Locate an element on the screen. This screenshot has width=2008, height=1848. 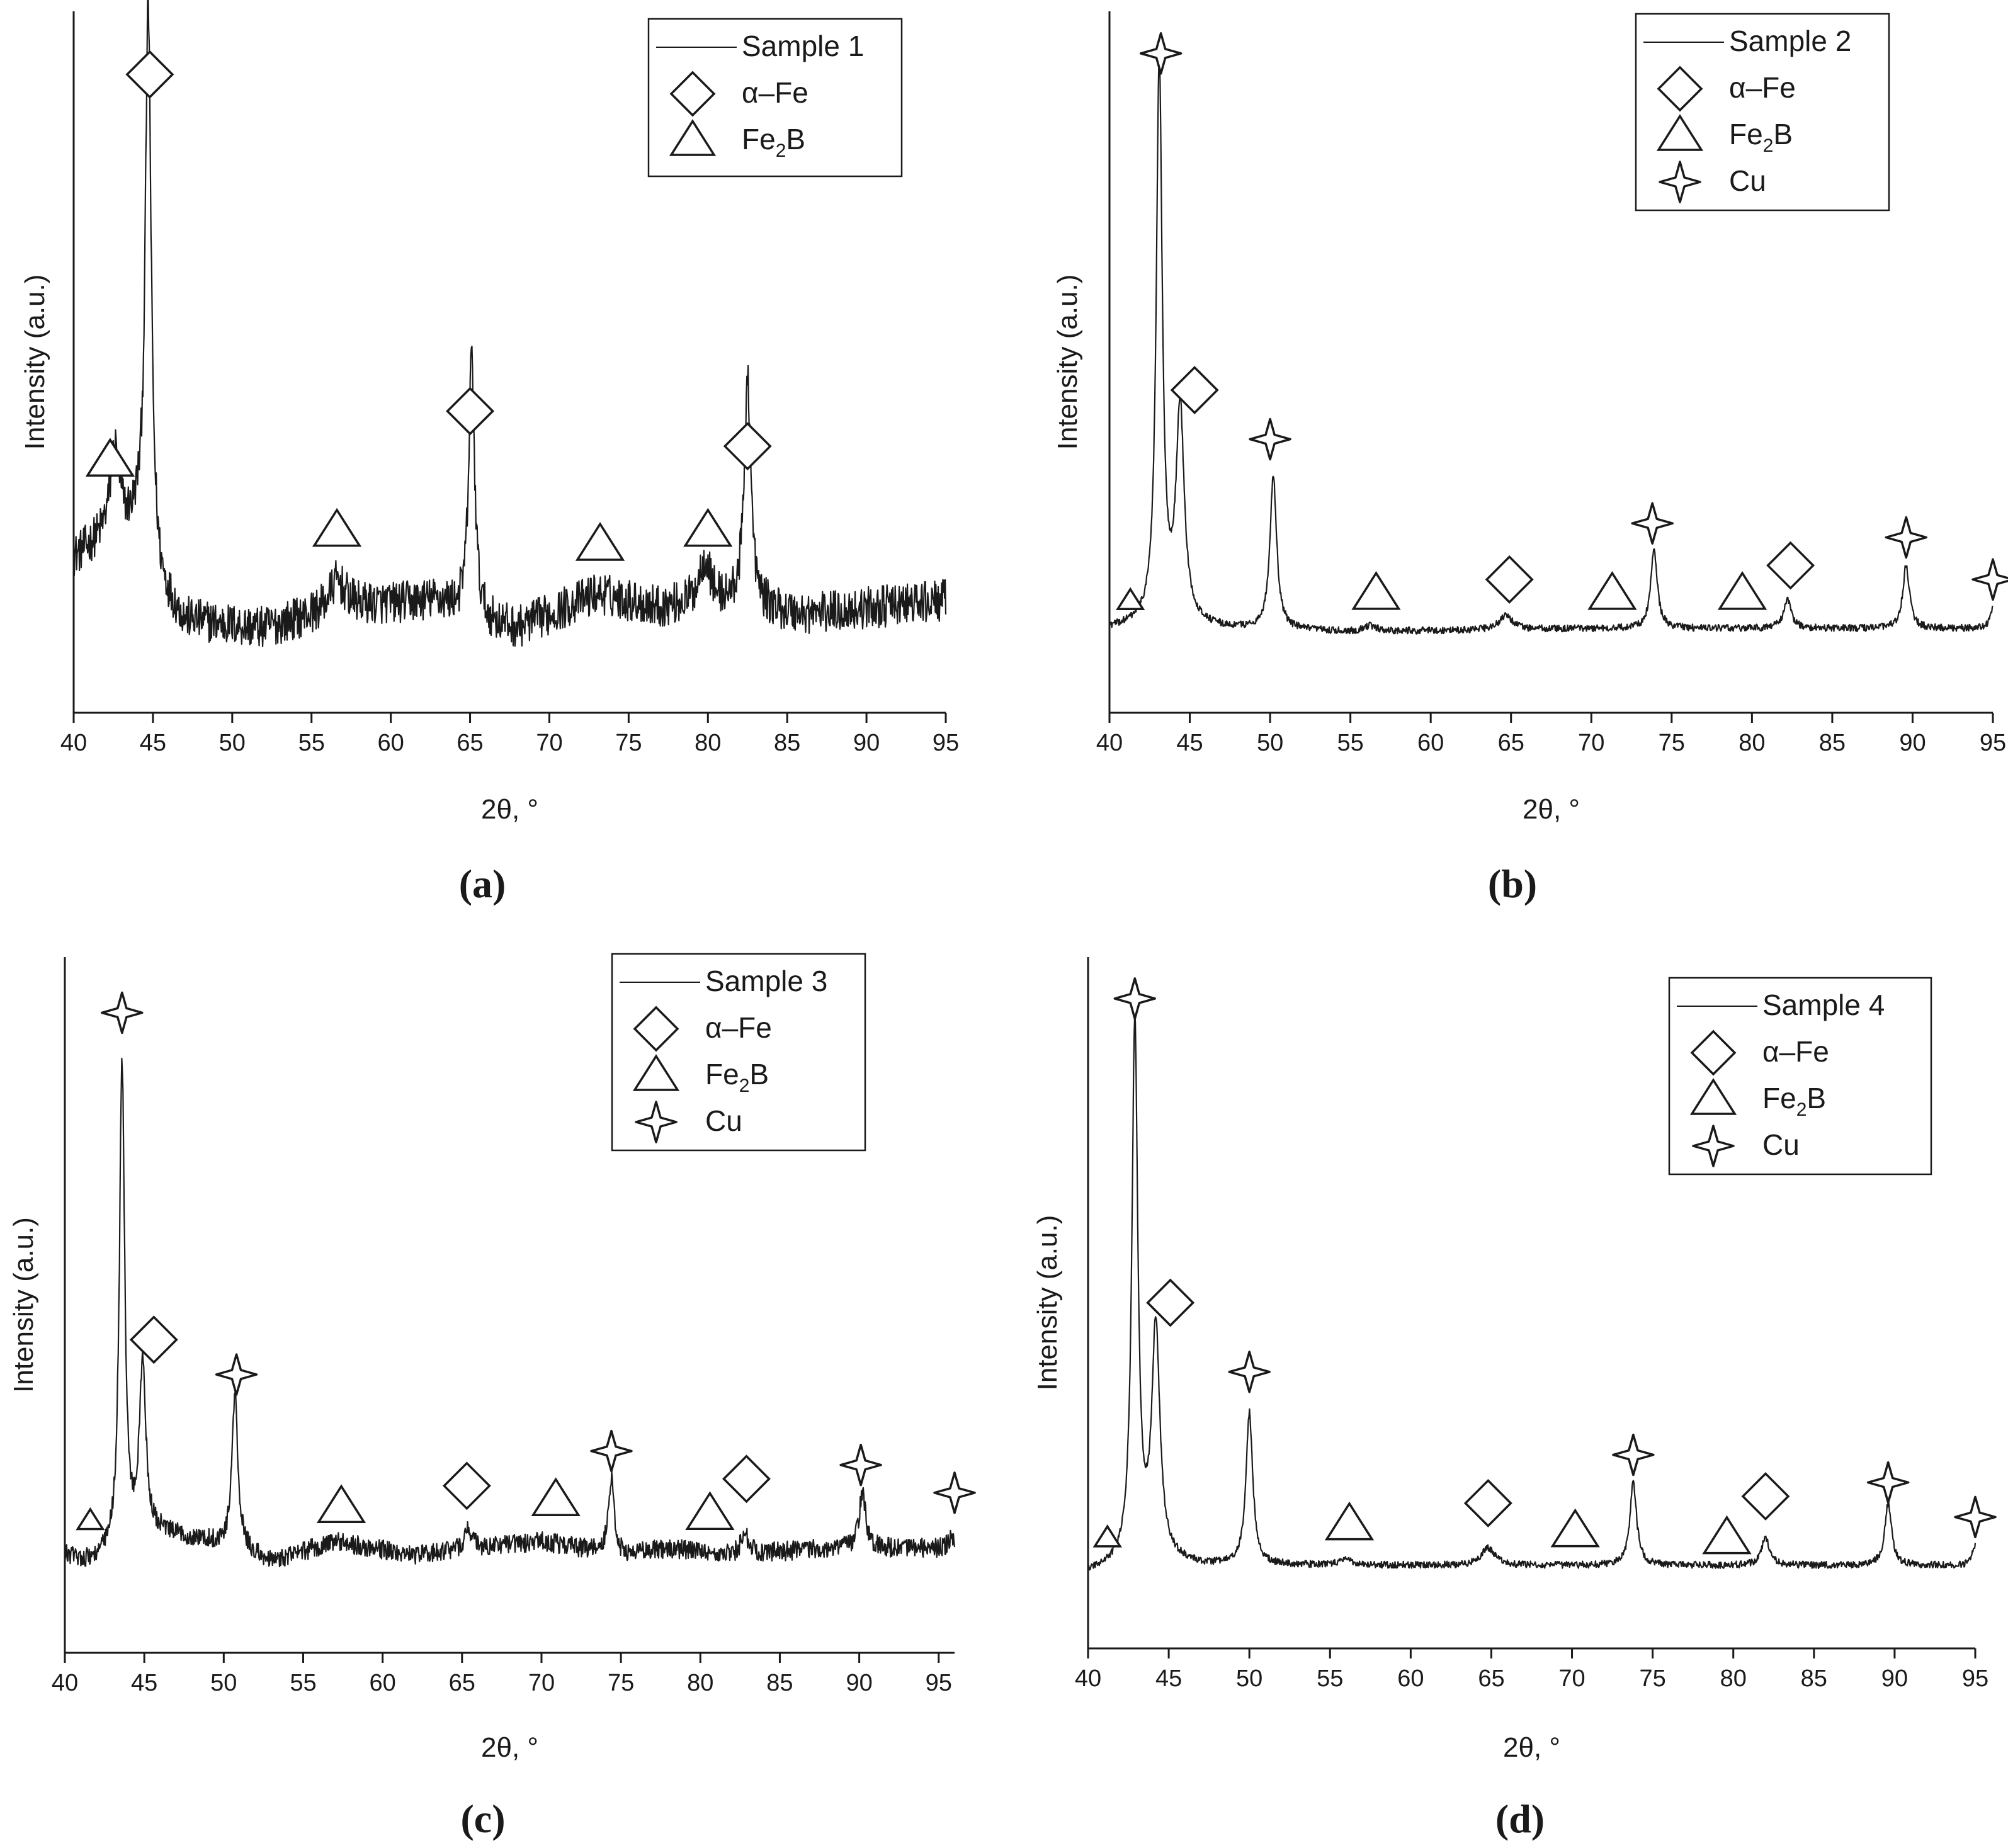
legend-series-label: Sample 4 is located at coordinates (1823, 1005).